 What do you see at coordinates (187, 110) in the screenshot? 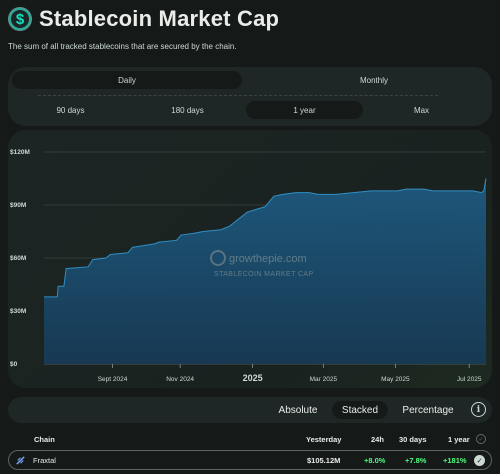
I see `tab-180-days: 180 days` at bounding box center [187, 110].